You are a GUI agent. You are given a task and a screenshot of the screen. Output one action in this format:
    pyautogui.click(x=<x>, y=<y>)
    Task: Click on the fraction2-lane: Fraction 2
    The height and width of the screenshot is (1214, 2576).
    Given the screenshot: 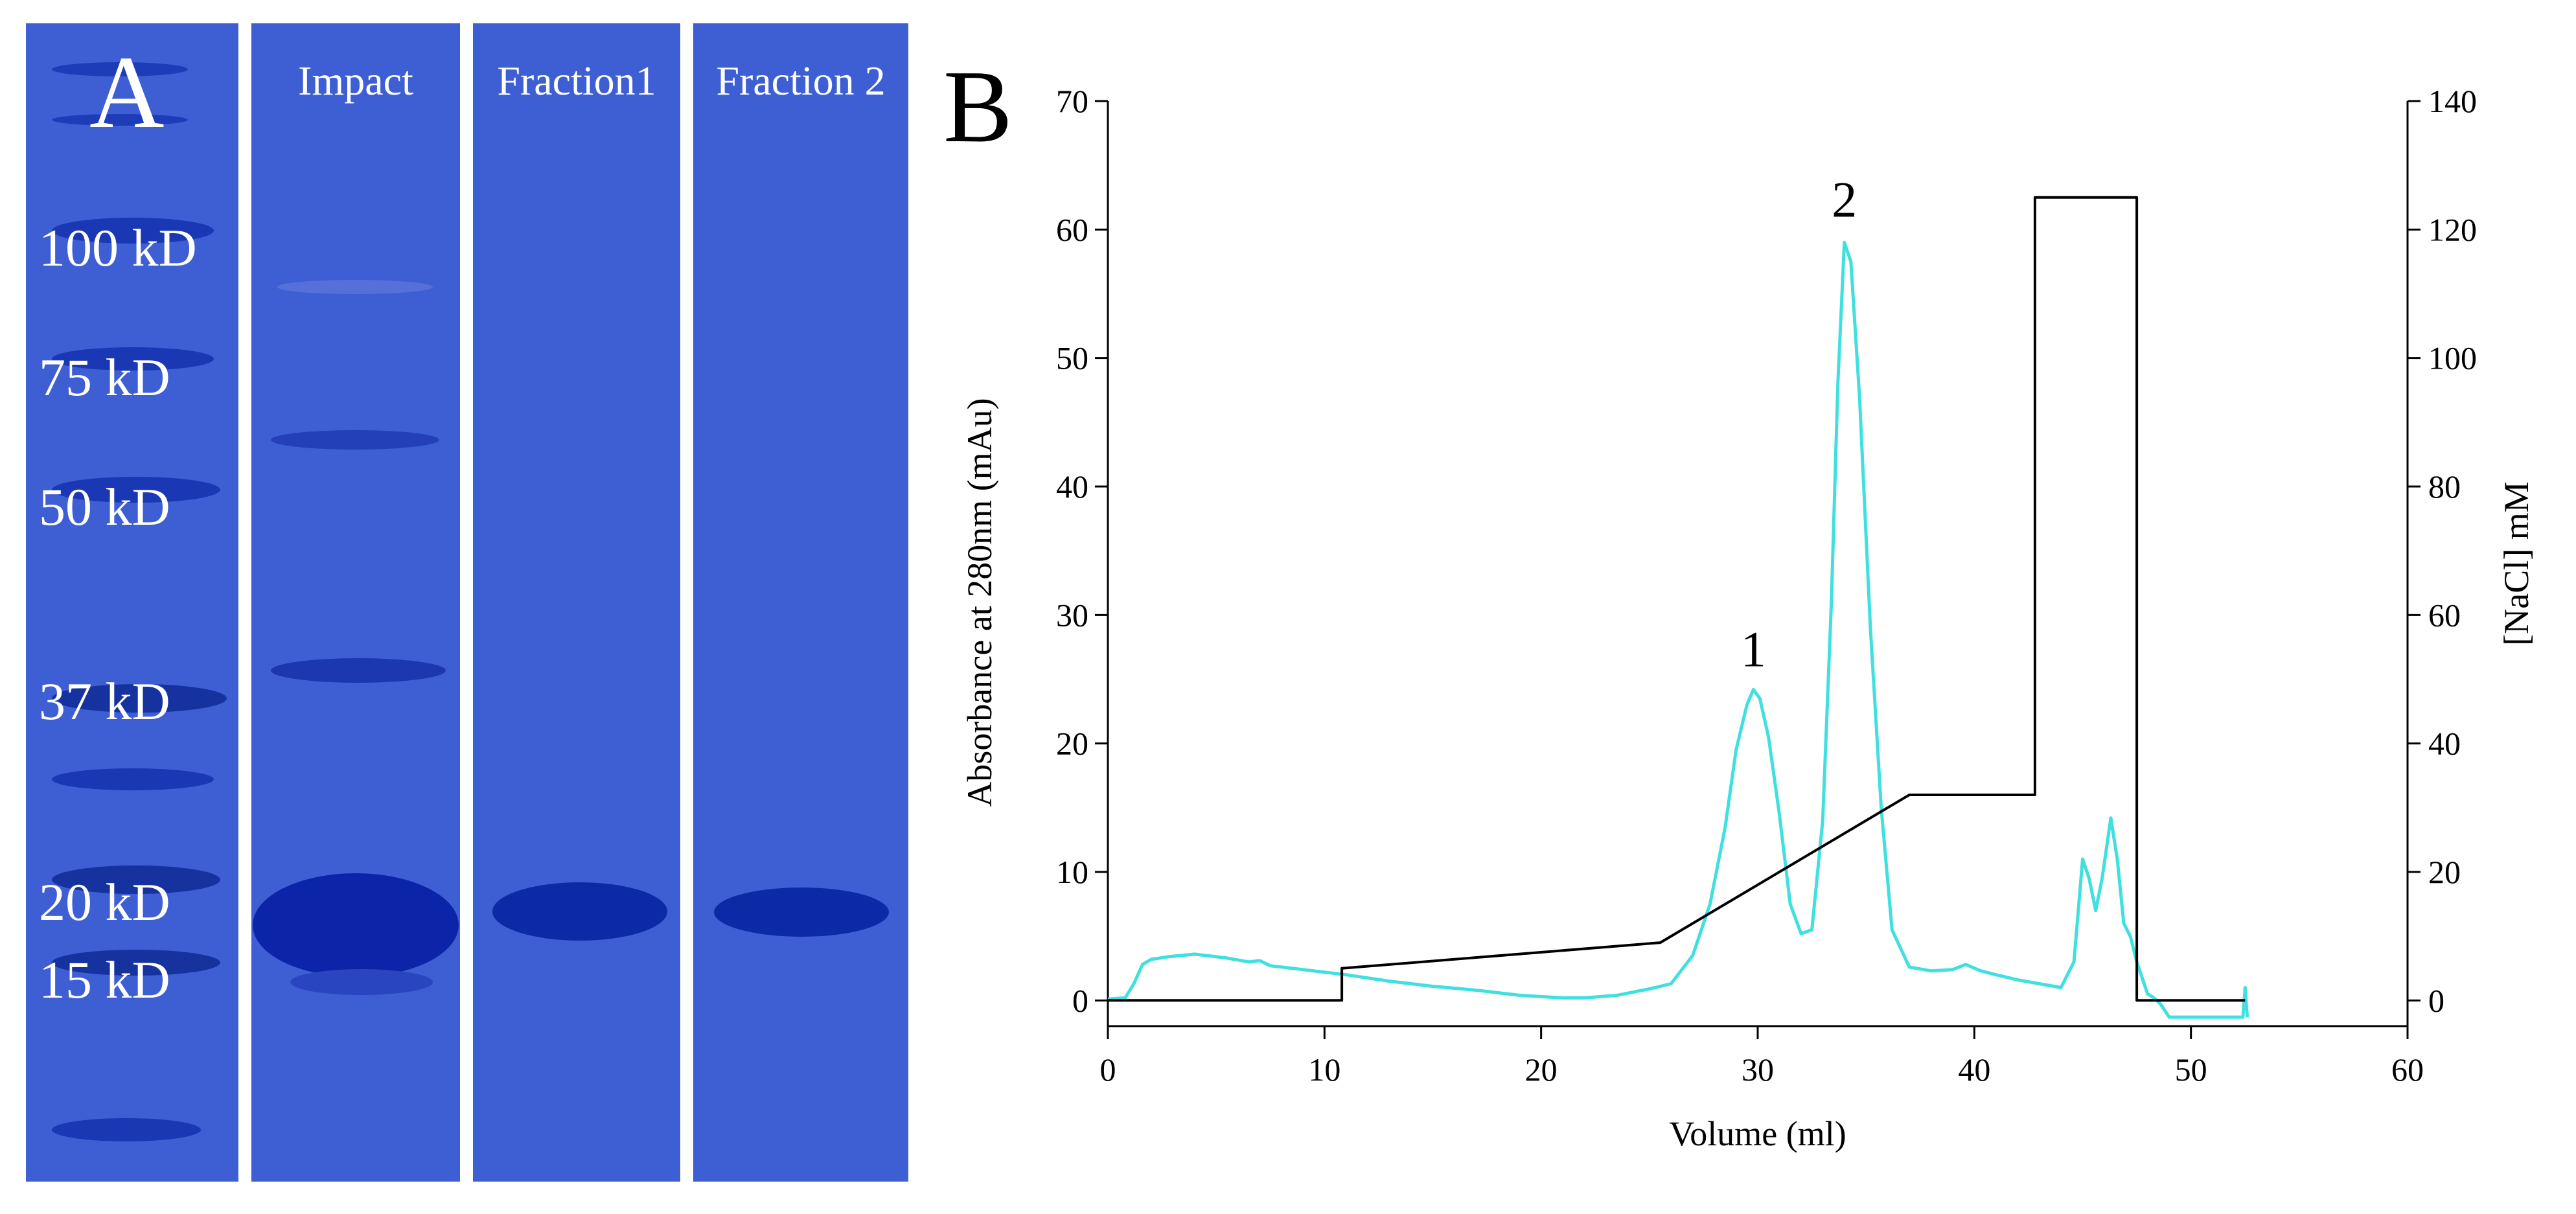 What is the action you would take?
    pyautogui.click(x=800, y=602)
    